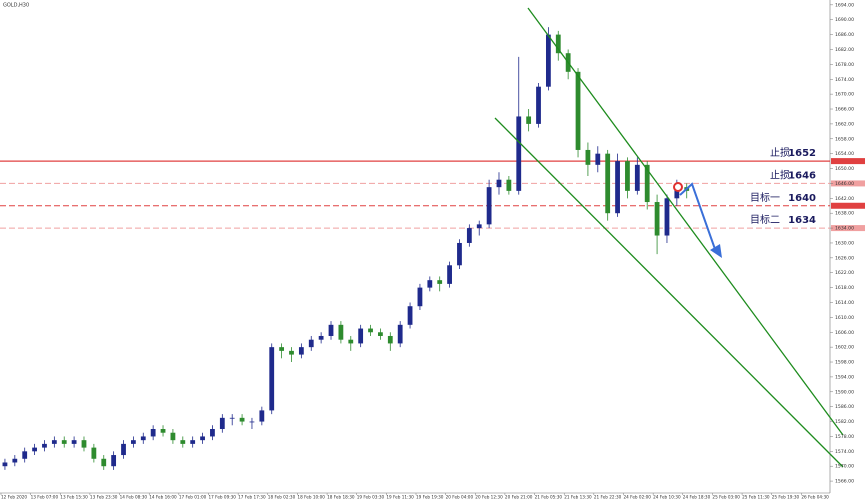 The image size is (865, 500). Describe the element at coordinates (844, 258) in the screenshot. I see `y-tick-label: 1626.00` at that location.